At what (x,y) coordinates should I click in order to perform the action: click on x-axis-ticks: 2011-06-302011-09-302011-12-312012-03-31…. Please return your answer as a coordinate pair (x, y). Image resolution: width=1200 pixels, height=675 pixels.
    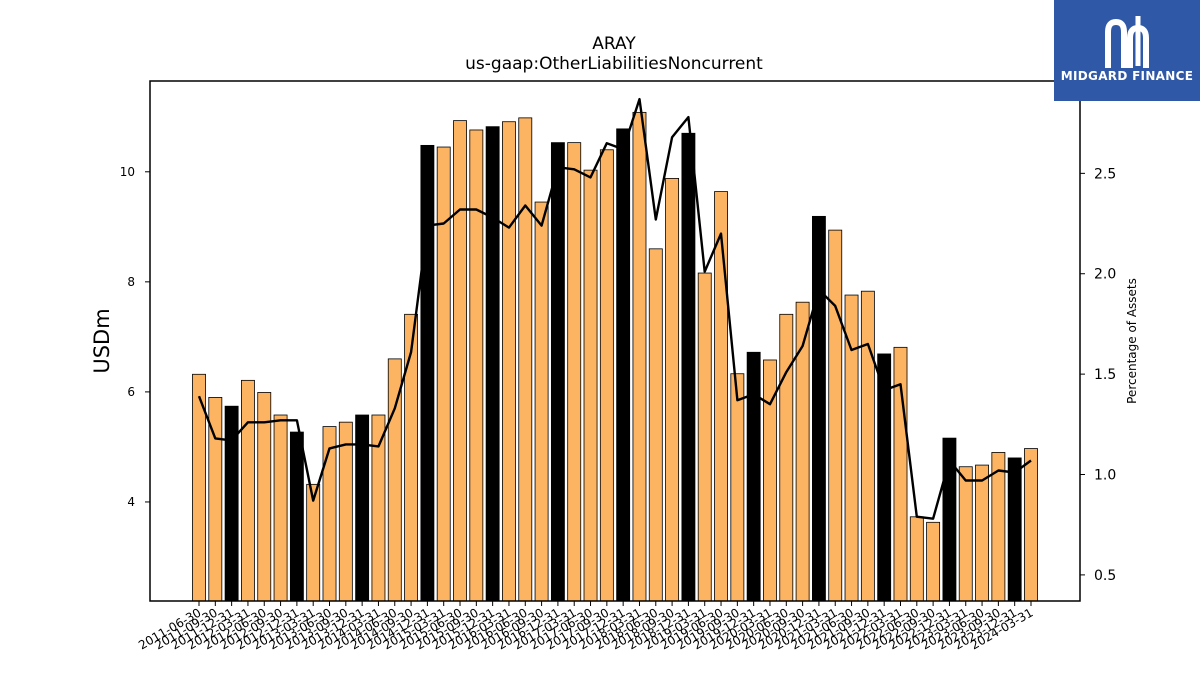
    Looking at the image, I should click on (586, 626).